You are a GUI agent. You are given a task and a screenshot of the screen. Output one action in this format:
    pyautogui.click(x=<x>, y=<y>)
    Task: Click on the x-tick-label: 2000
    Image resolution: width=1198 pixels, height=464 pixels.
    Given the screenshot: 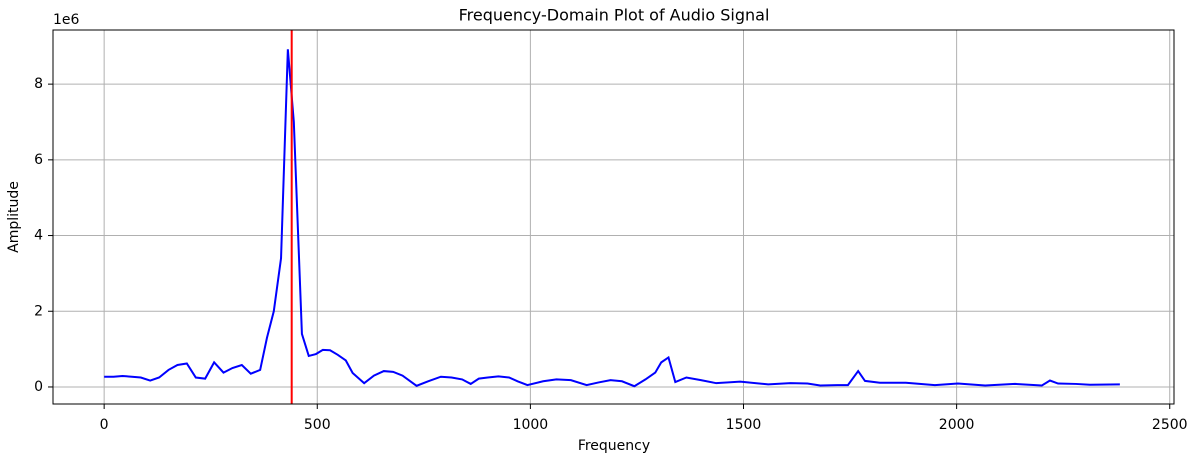 What is the action you would take?
    pyautogui.click(x=957, y=425)
    